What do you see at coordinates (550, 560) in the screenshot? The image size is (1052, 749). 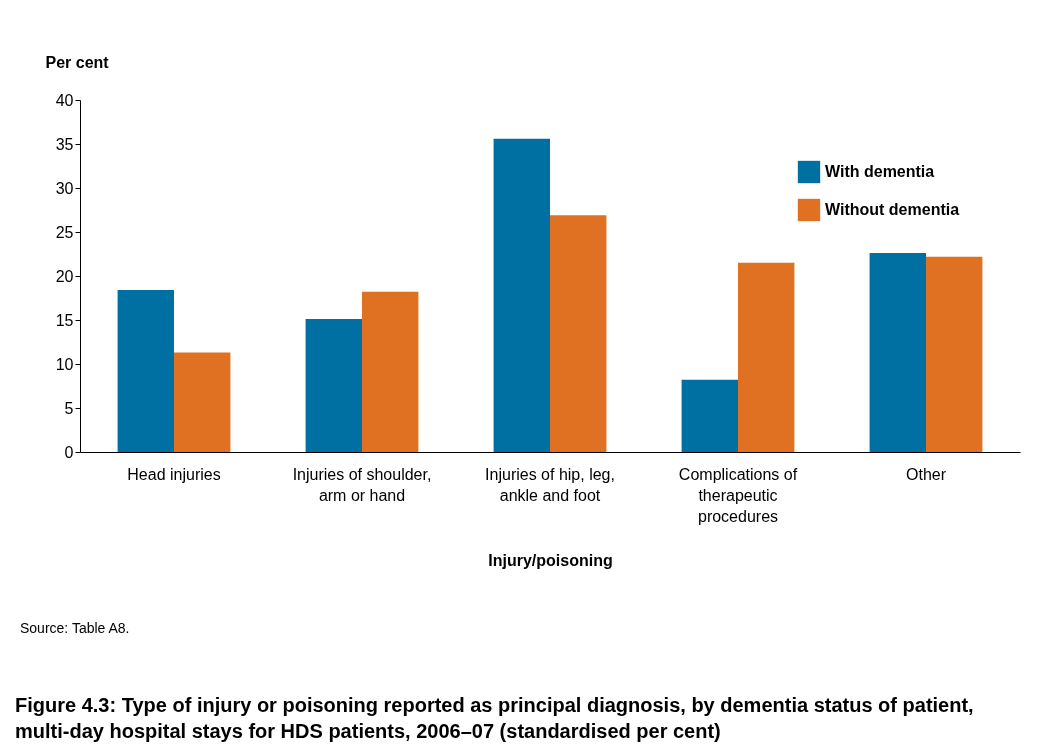 I see `x-axis-title: Injury/poisoning` at bounding box center [550, 560].